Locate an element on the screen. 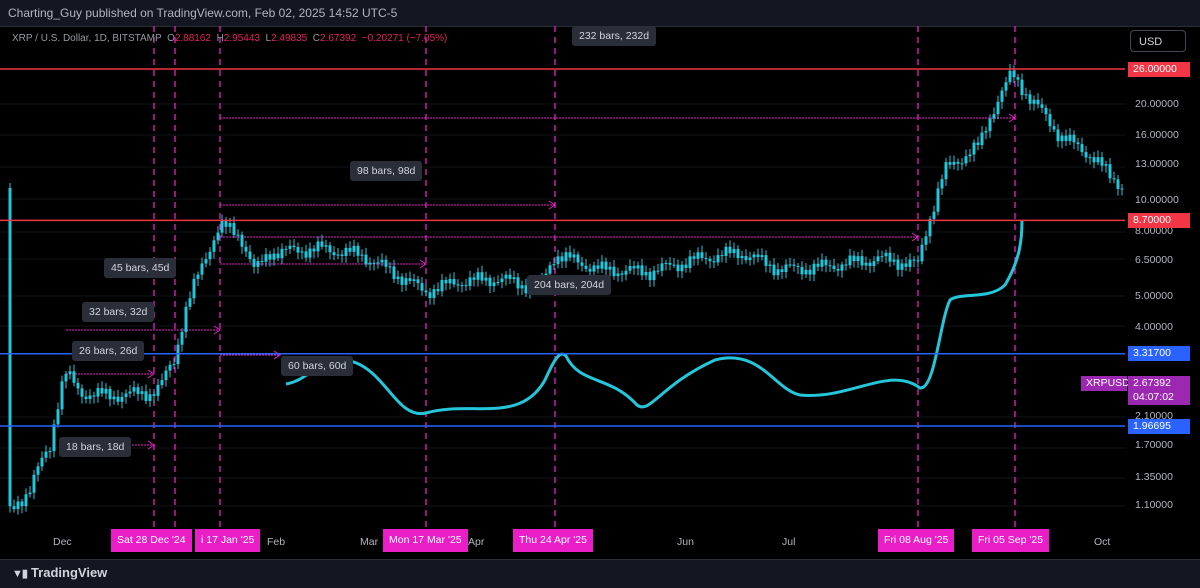  time-tick: Oct is located at coordinates (1102, 542).